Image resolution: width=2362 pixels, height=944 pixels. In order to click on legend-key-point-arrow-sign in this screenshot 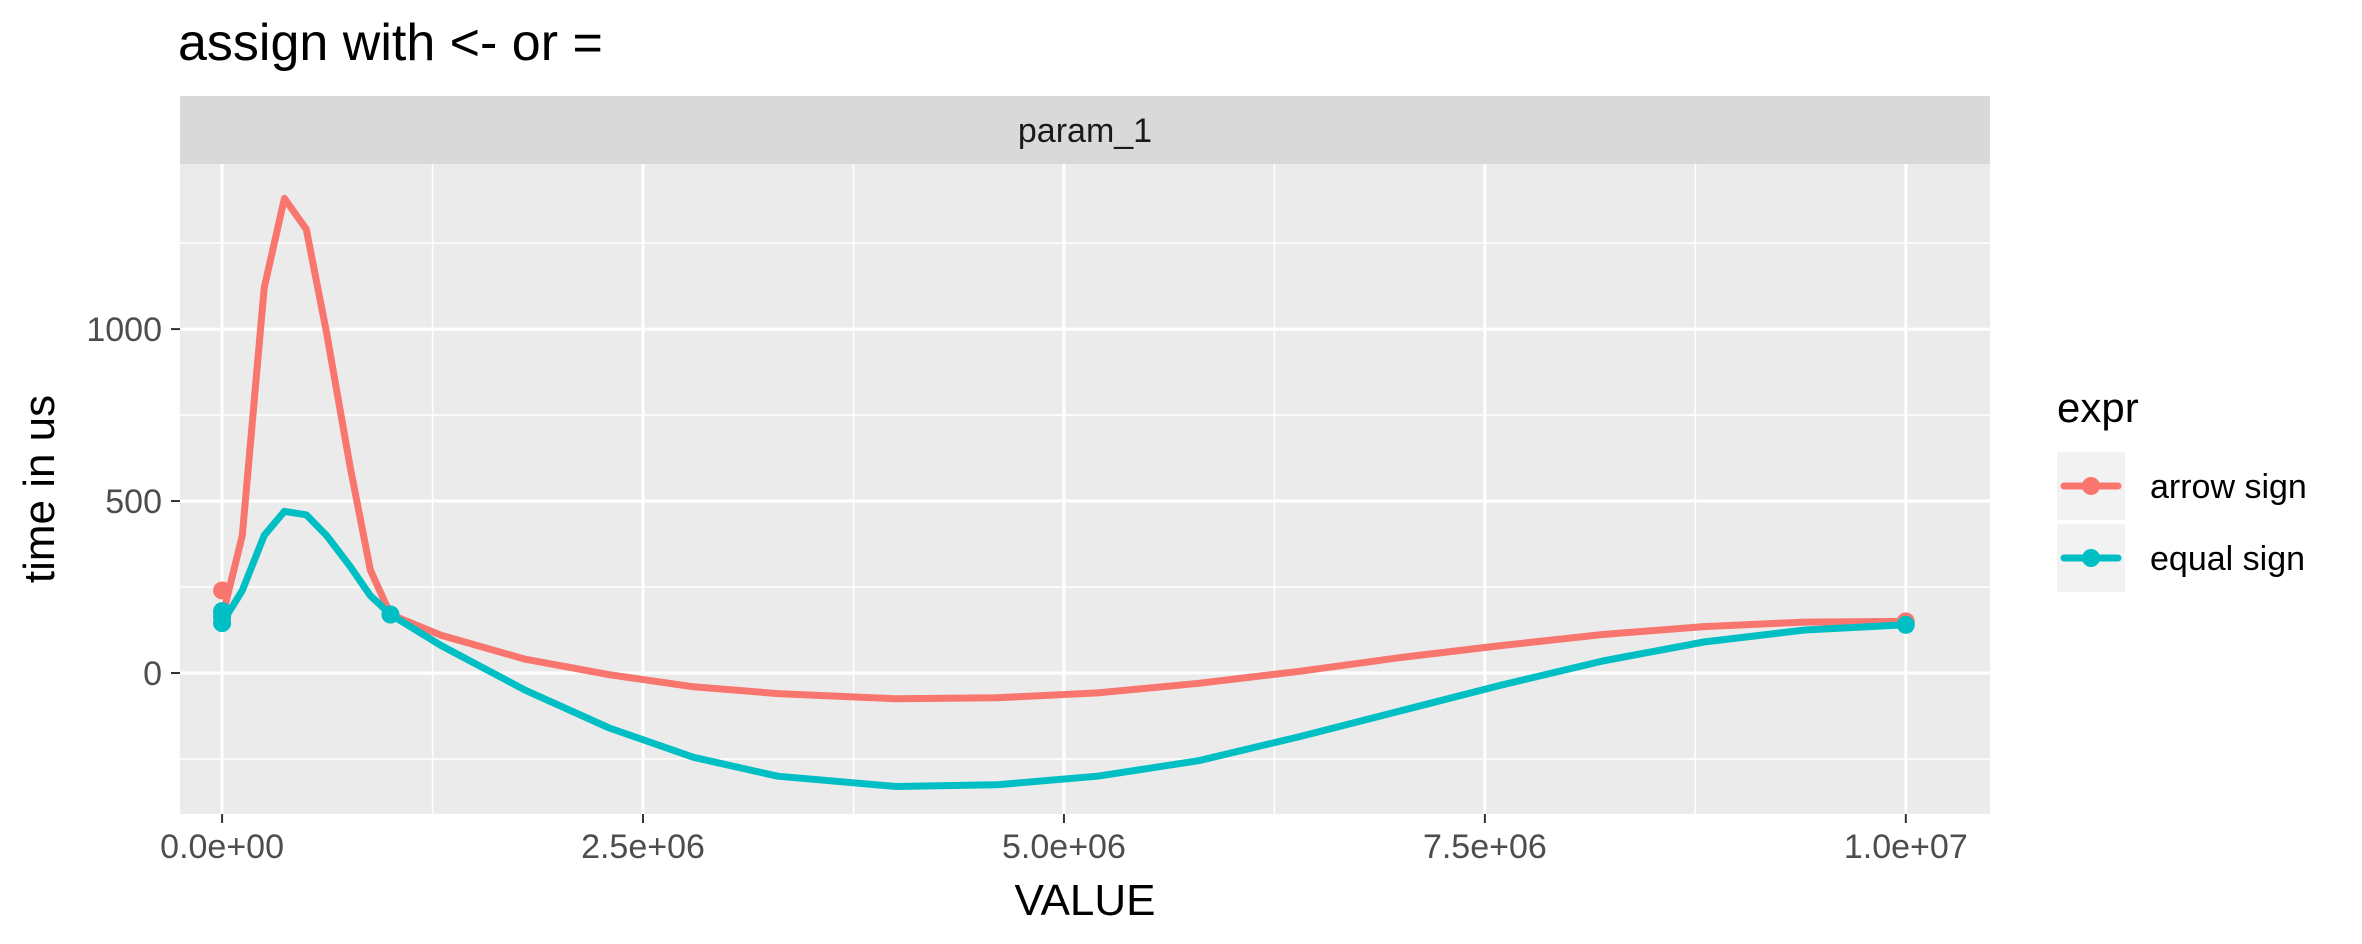, I will do `click(2091, 486)`.